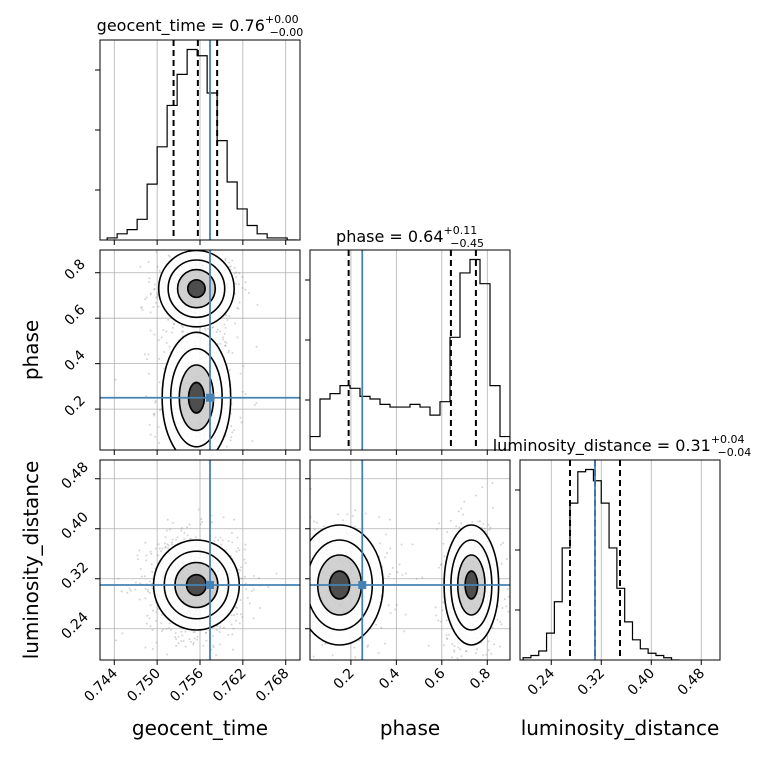 The image size is (760, 760). I want to click on joint-geocent-time-vs-phase-ytick-label-1: 0.4, so click(75, 360).